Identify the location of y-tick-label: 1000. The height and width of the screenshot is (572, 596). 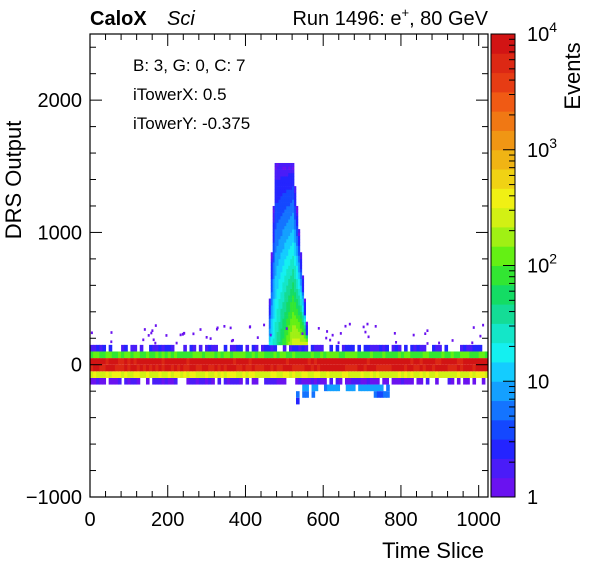
(60, 233).